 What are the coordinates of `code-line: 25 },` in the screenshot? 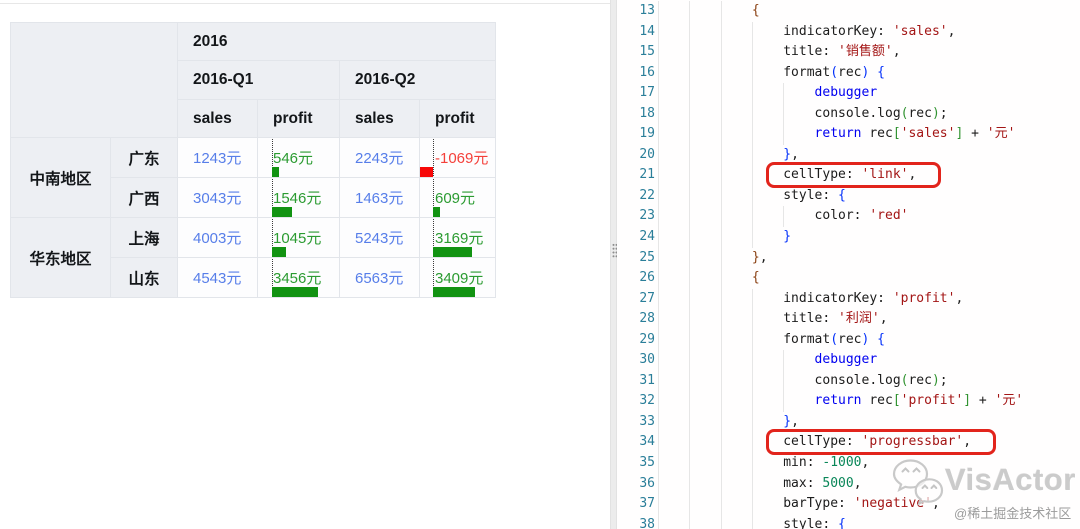 It's located at (848, 258).